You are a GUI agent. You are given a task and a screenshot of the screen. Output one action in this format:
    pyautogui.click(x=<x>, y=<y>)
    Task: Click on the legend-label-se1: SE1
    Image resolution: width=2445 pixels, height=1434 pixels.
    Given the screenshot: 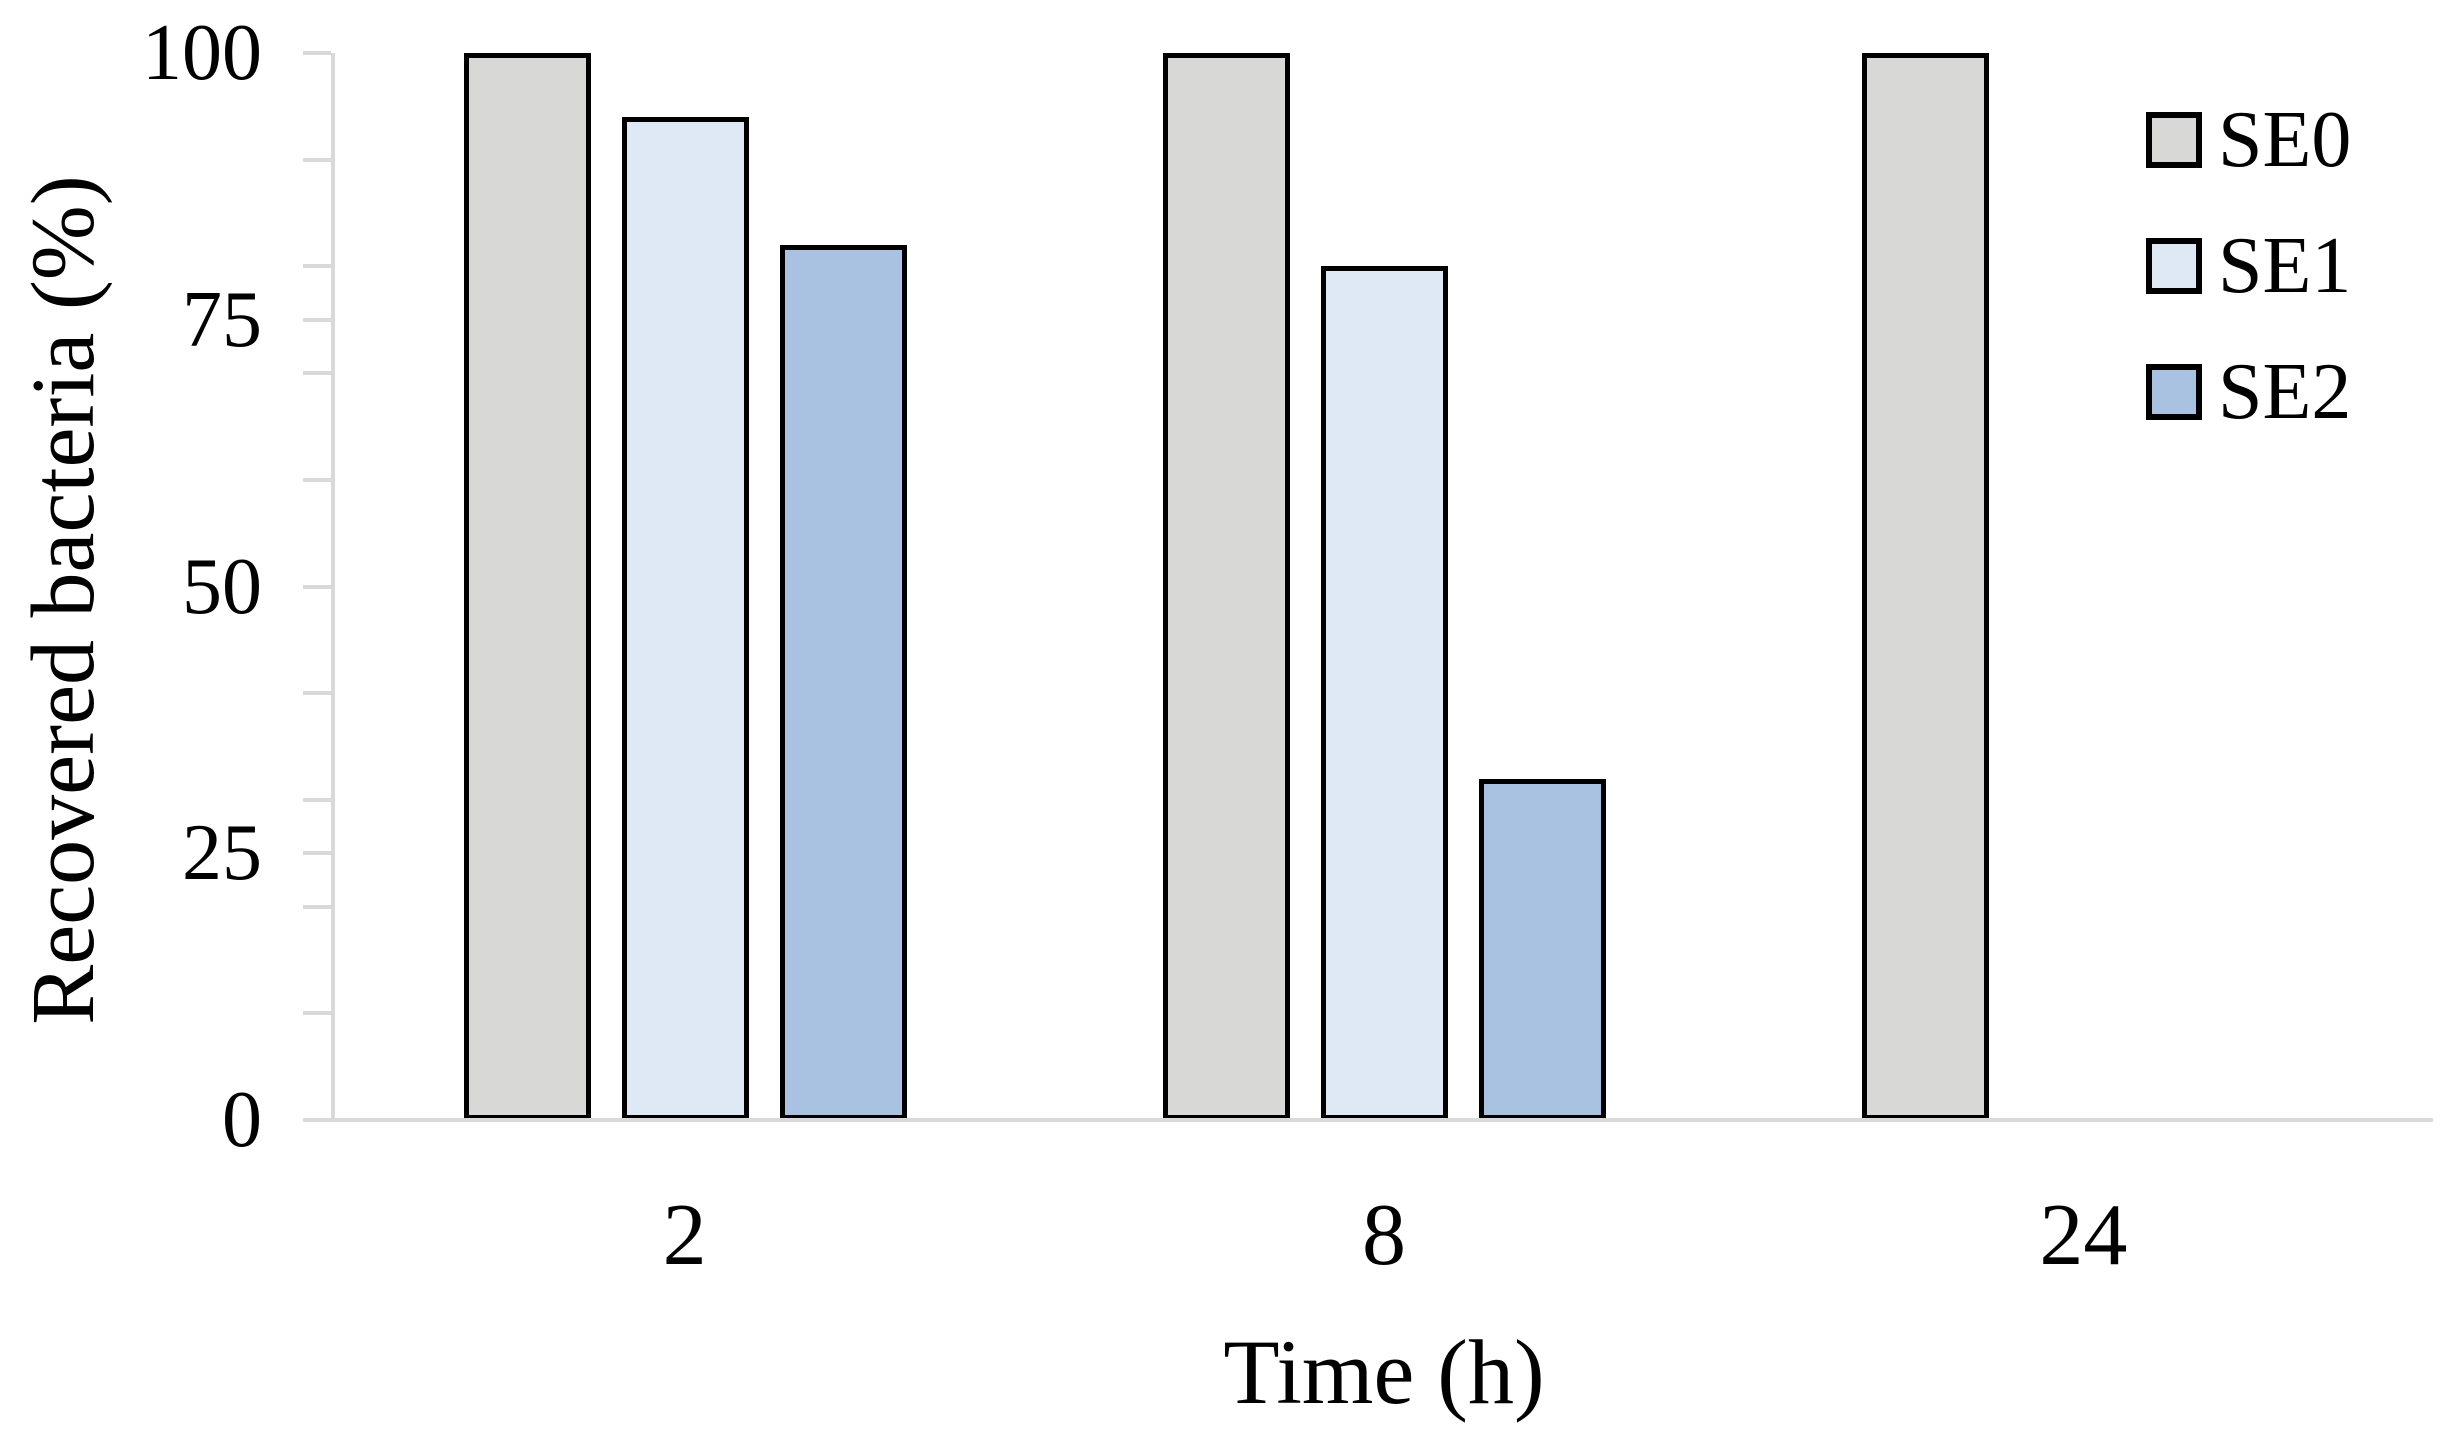 What is the action you would take?
    pyautogui.click(x=2285, y=266)
    